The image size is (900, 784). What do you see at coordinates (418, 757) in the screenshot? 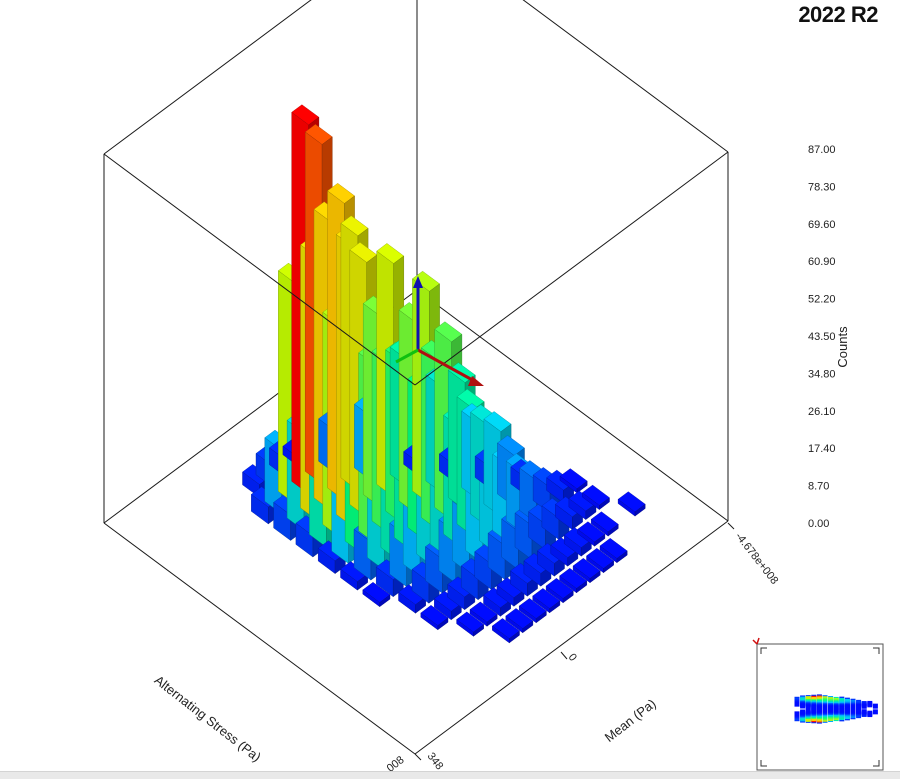
I see `stress-tick-mark` at bounding box center [418, 757].